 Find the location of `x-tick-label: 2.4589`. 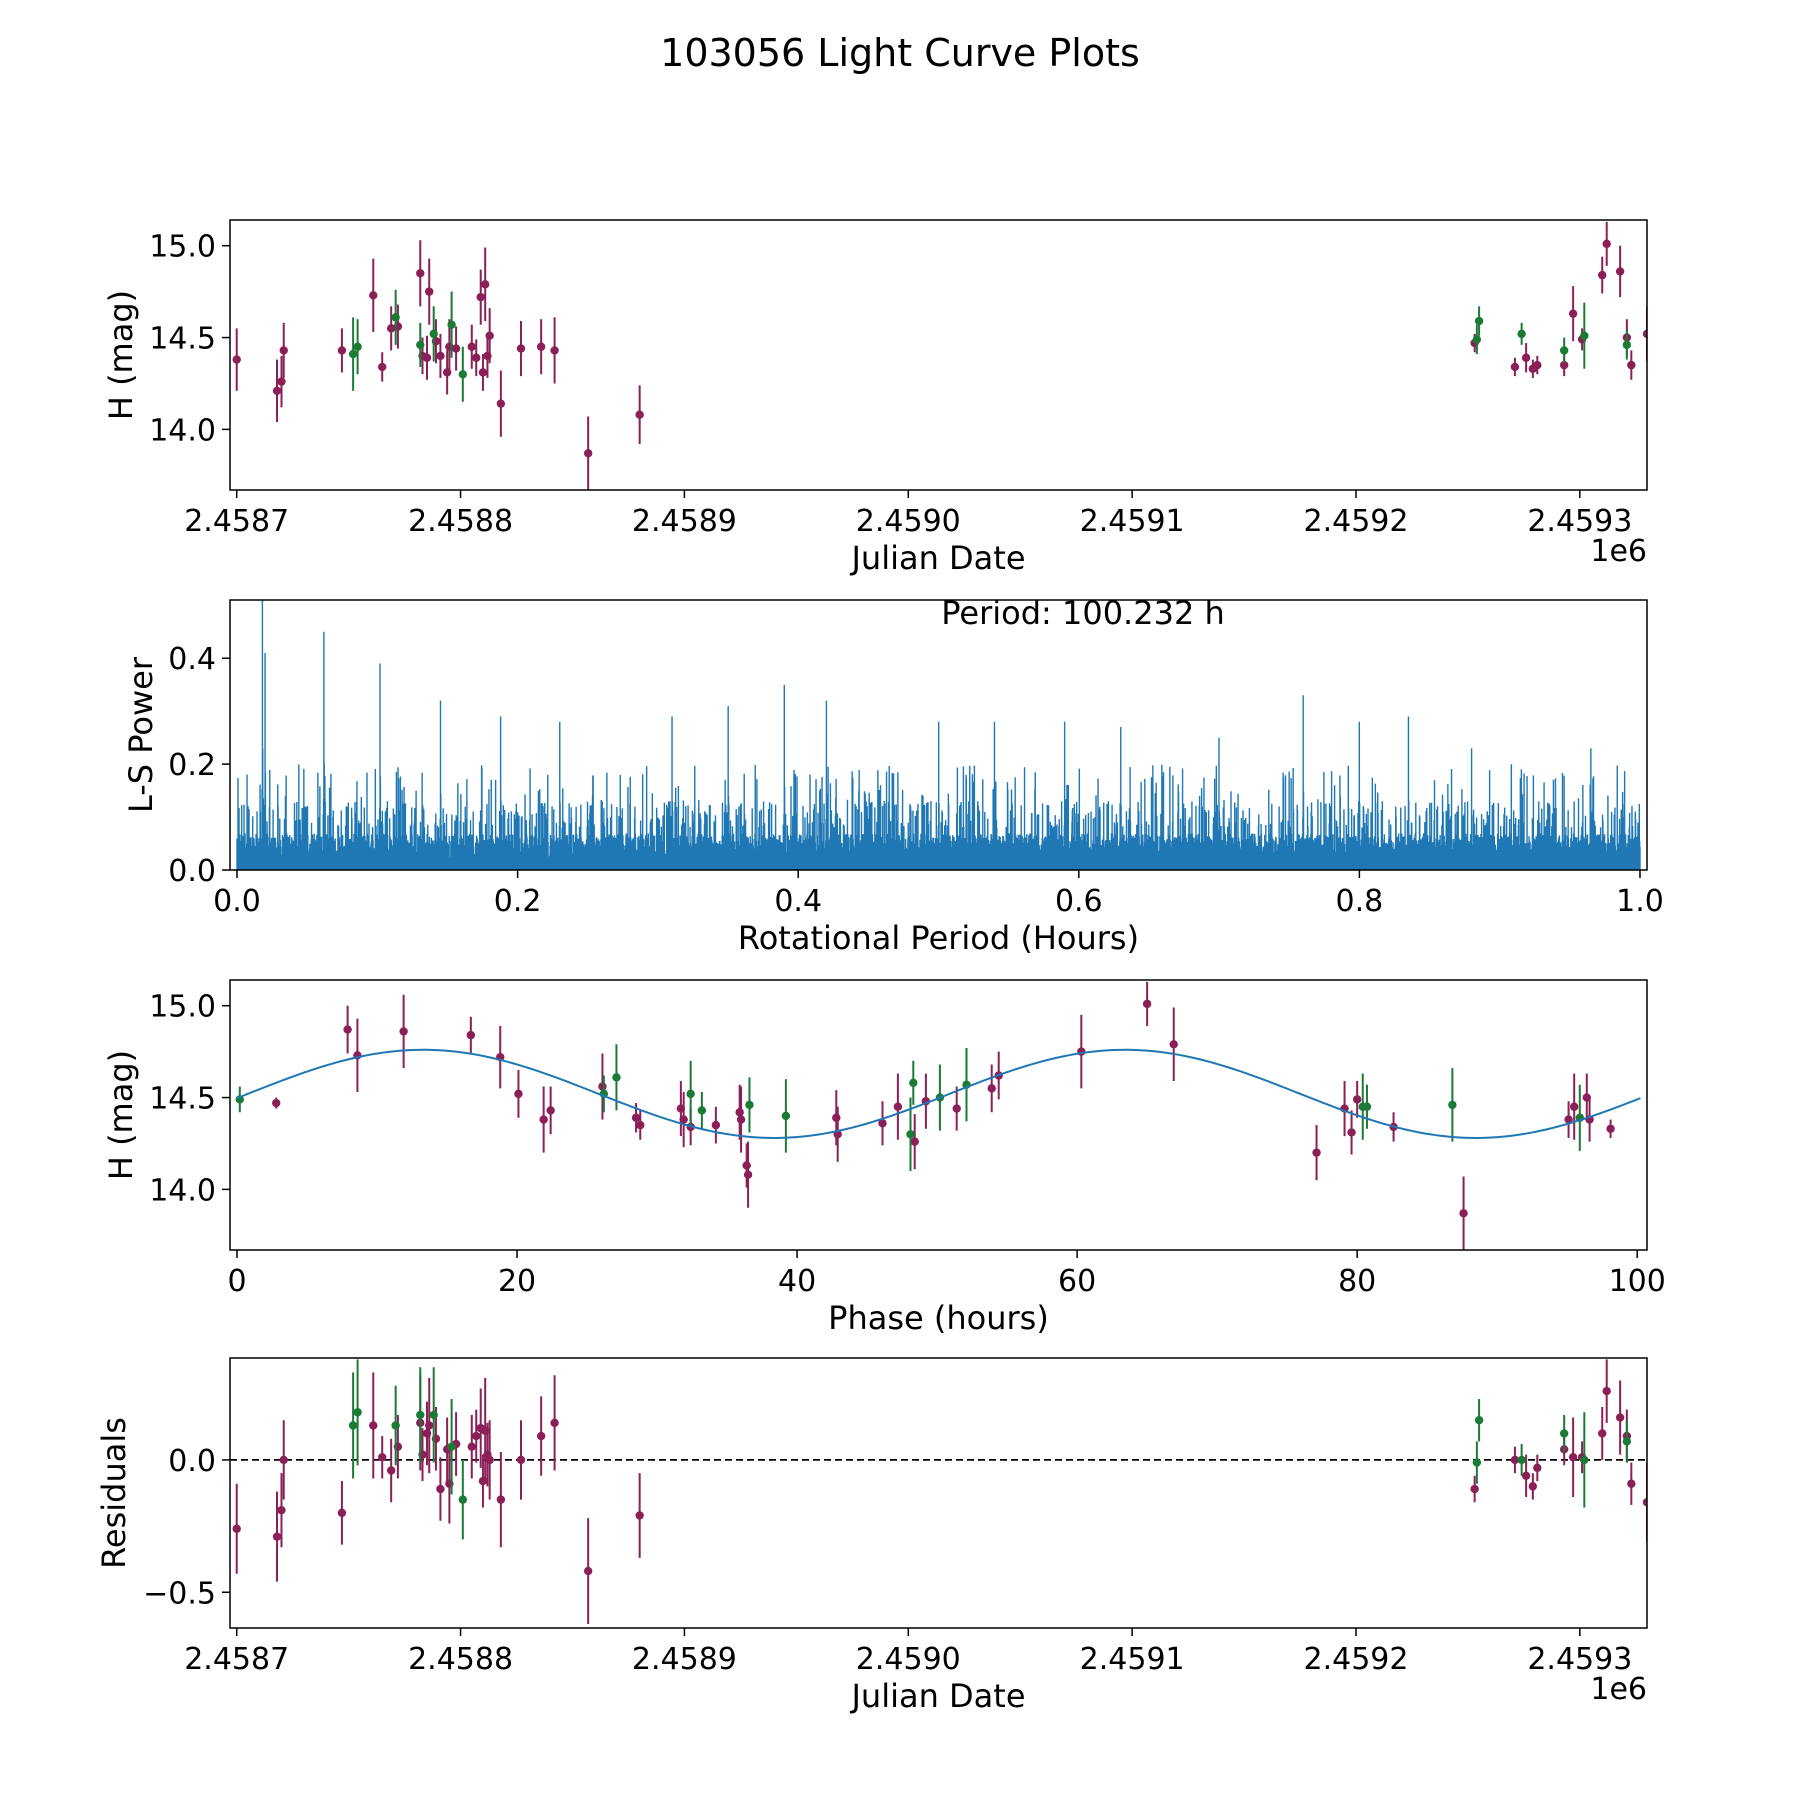

x-tick-label: 2.4589 is located at coordinates (684, 1659).